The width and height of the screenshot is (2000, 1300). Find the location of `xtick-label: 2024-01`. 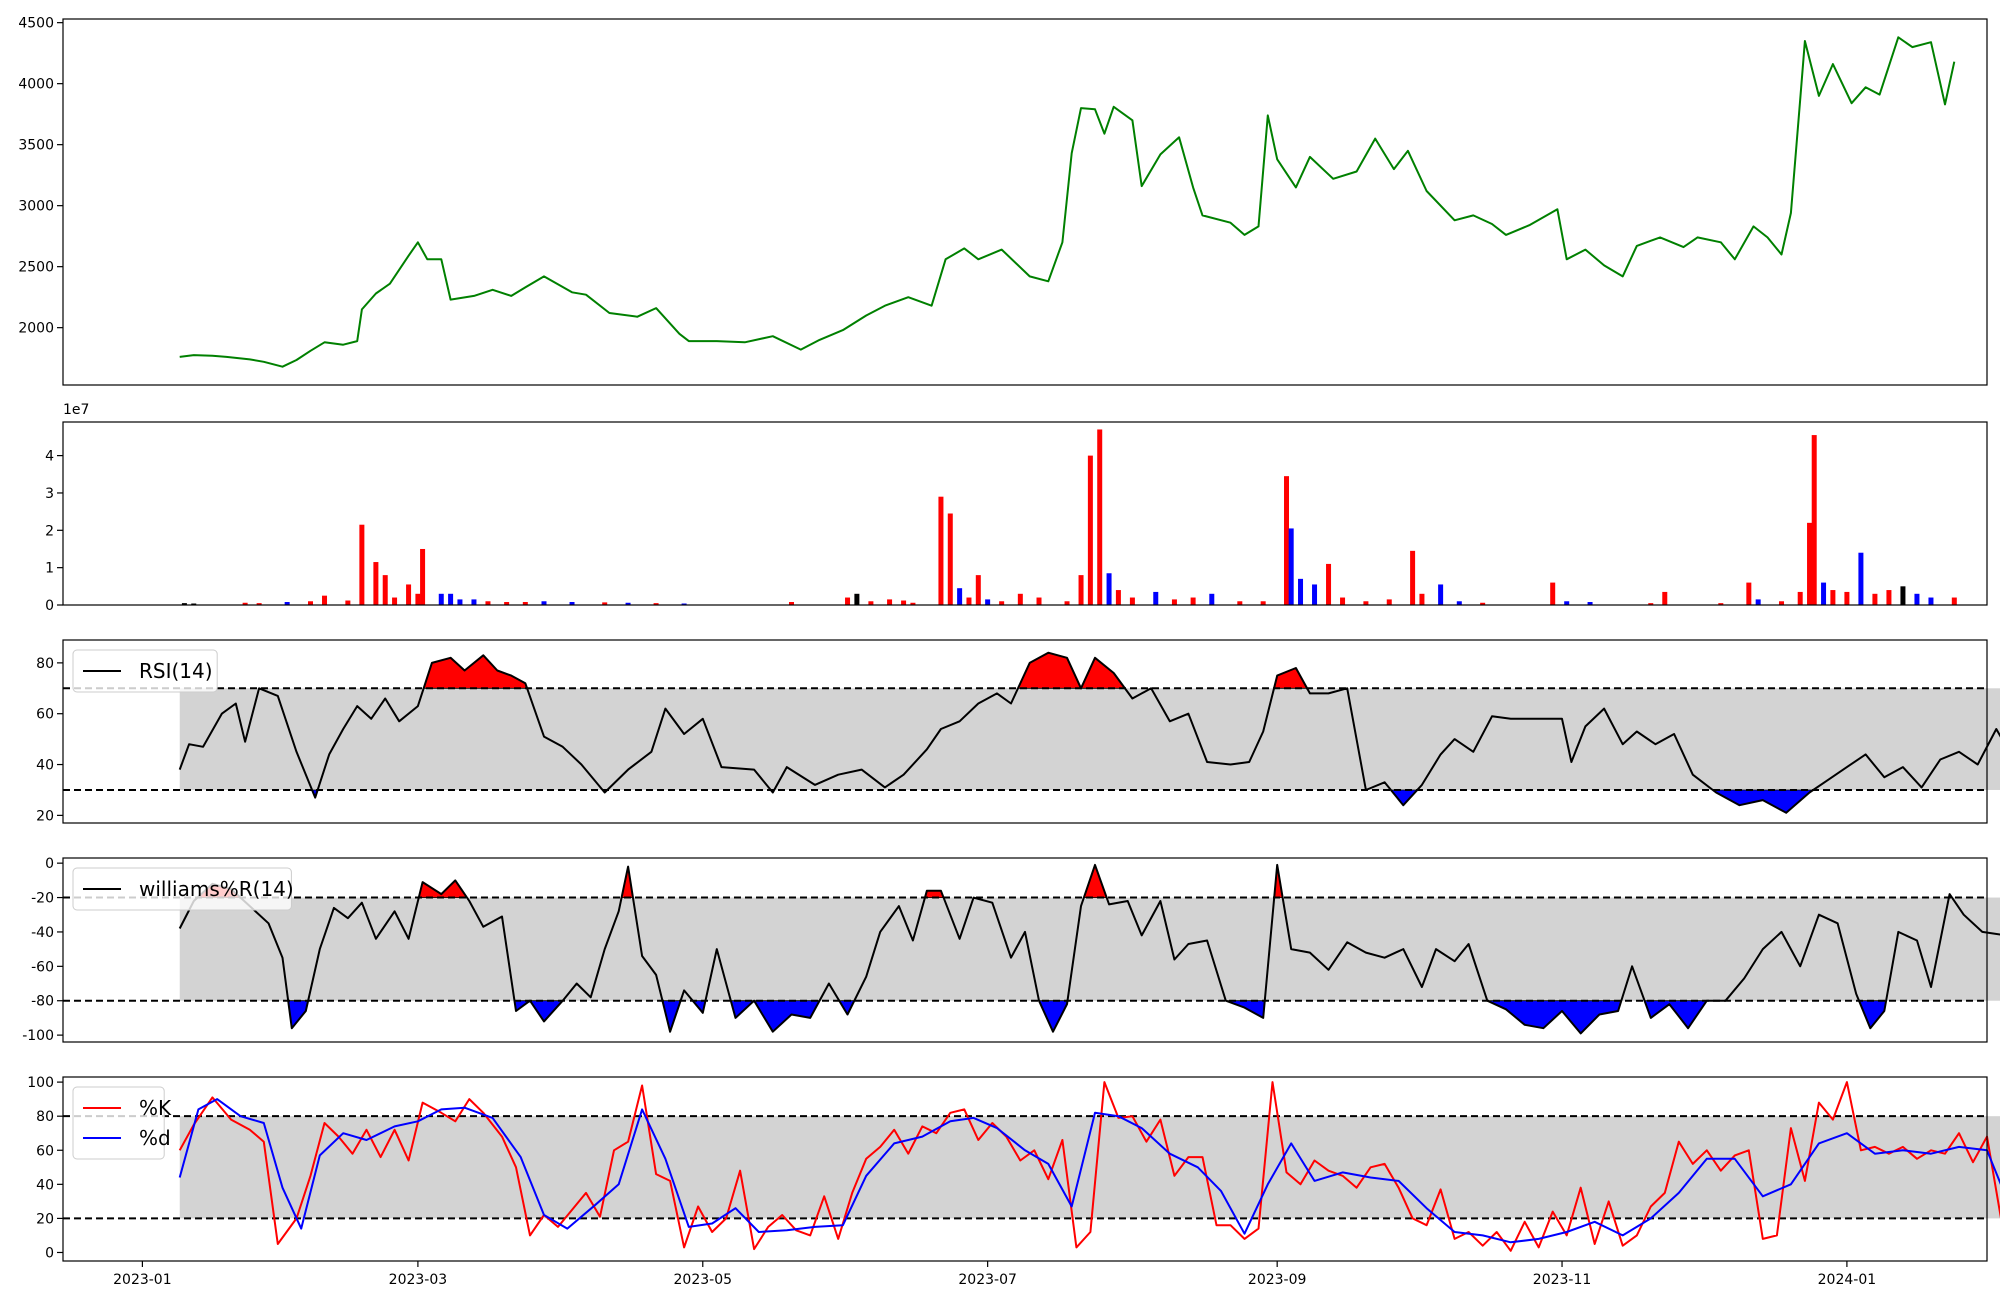

xtick-label: 2024-01 is located at coordinates (1847, 1280).